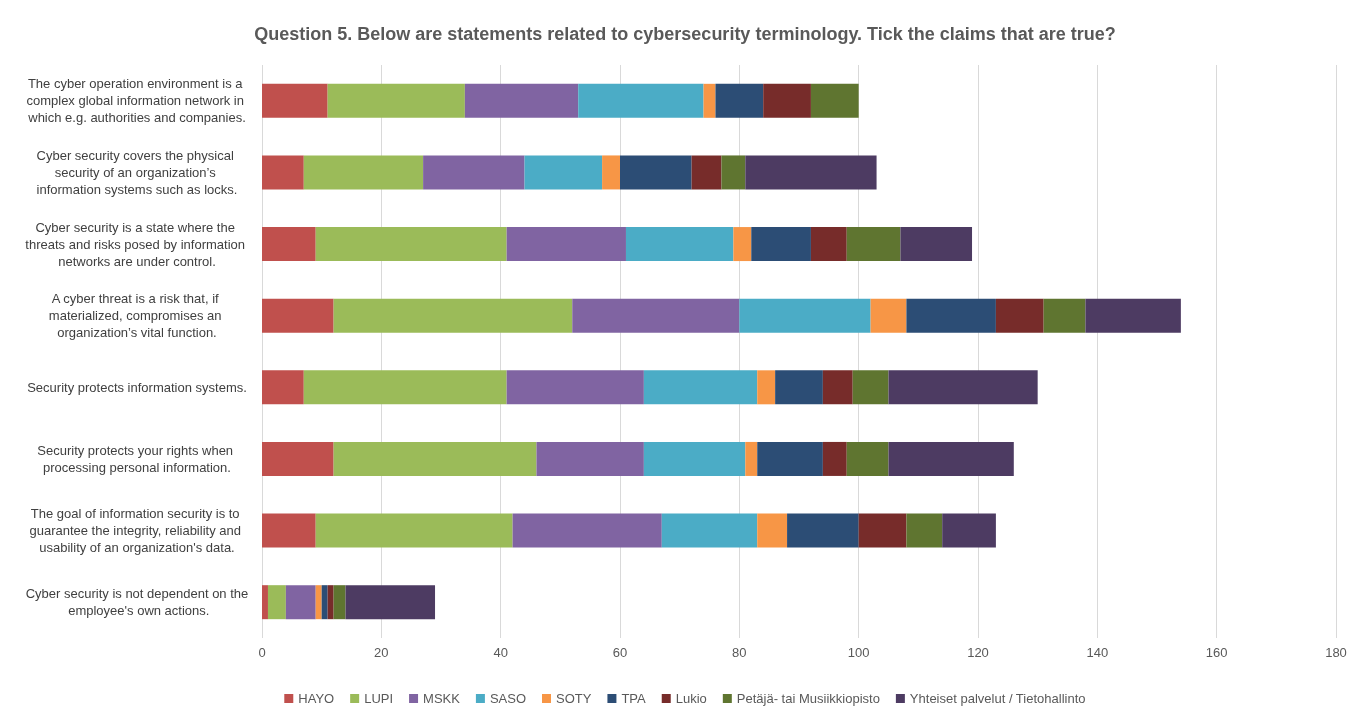 This screenshot has width=1370, height=718. Describe the element at coordinates (442, 698) in the screenshot. I see `legend-label: MSKK` at that location.